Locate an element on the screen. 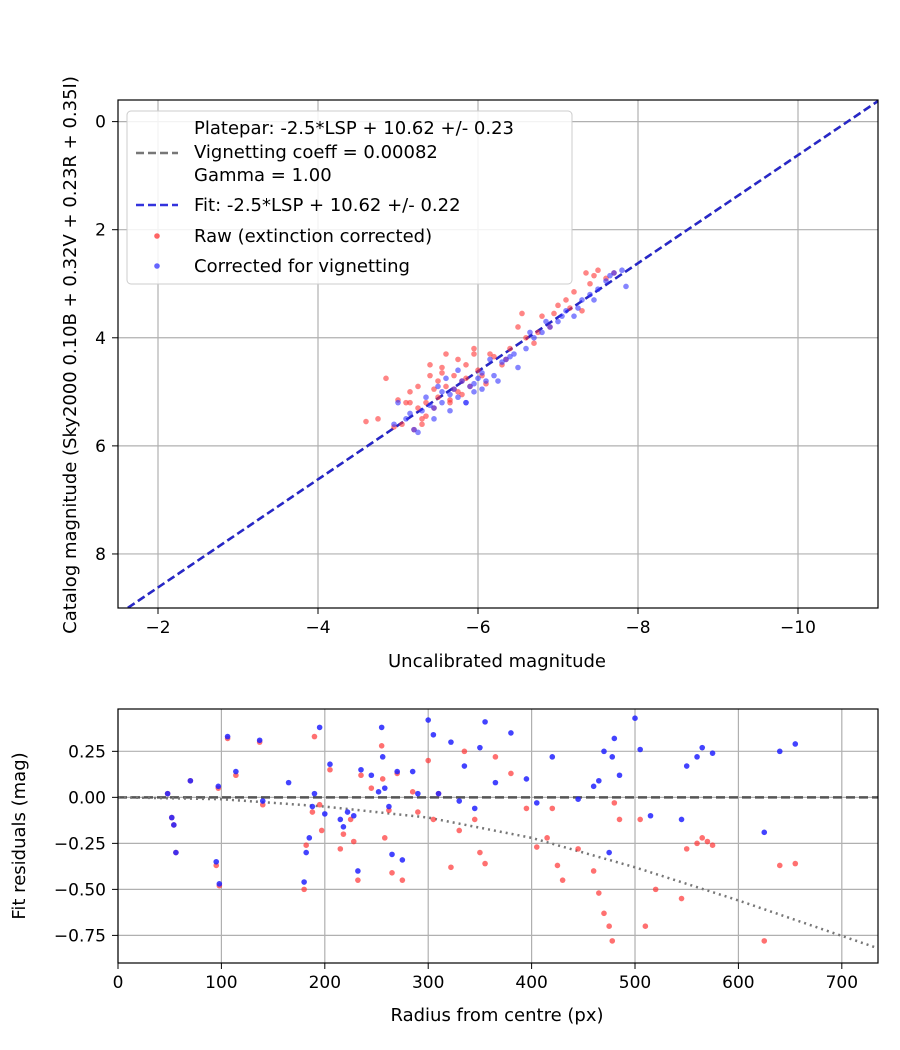  top-x-tick-label: −2 is located at coordinates (157, 628).